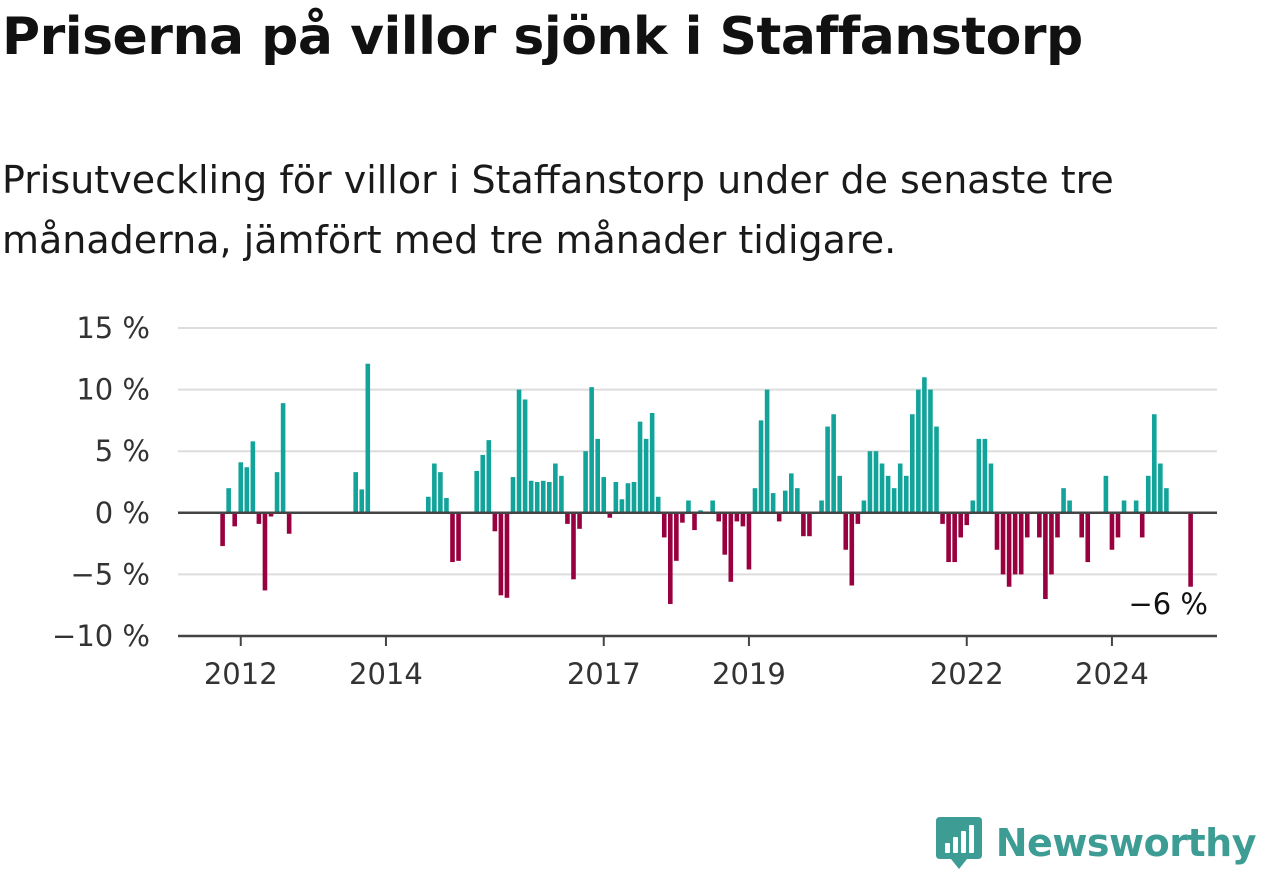 Image resolution: width=1262 pixels, height=879 pixels. What do you see at coordinates (1112, 674) in the screenshot?
I see `x-tick-label: 2024` at bounding box center [1112, 674].